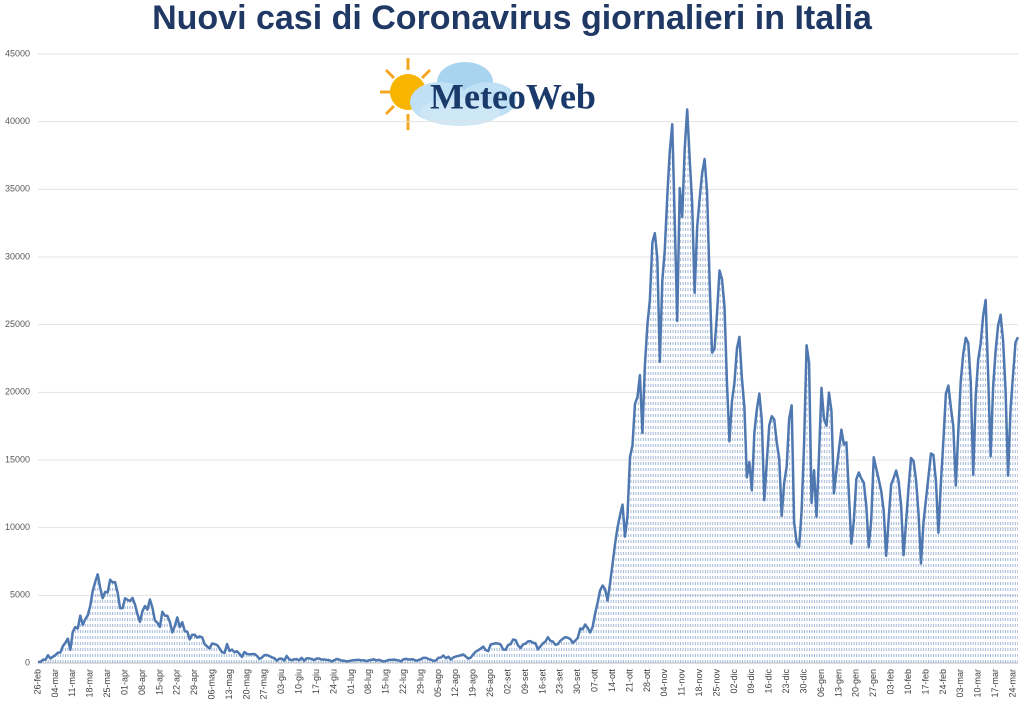 The width and height of the screenshot is (1024, 704). I want to click on x-tick-label: 03-giu, so click(281, 681).